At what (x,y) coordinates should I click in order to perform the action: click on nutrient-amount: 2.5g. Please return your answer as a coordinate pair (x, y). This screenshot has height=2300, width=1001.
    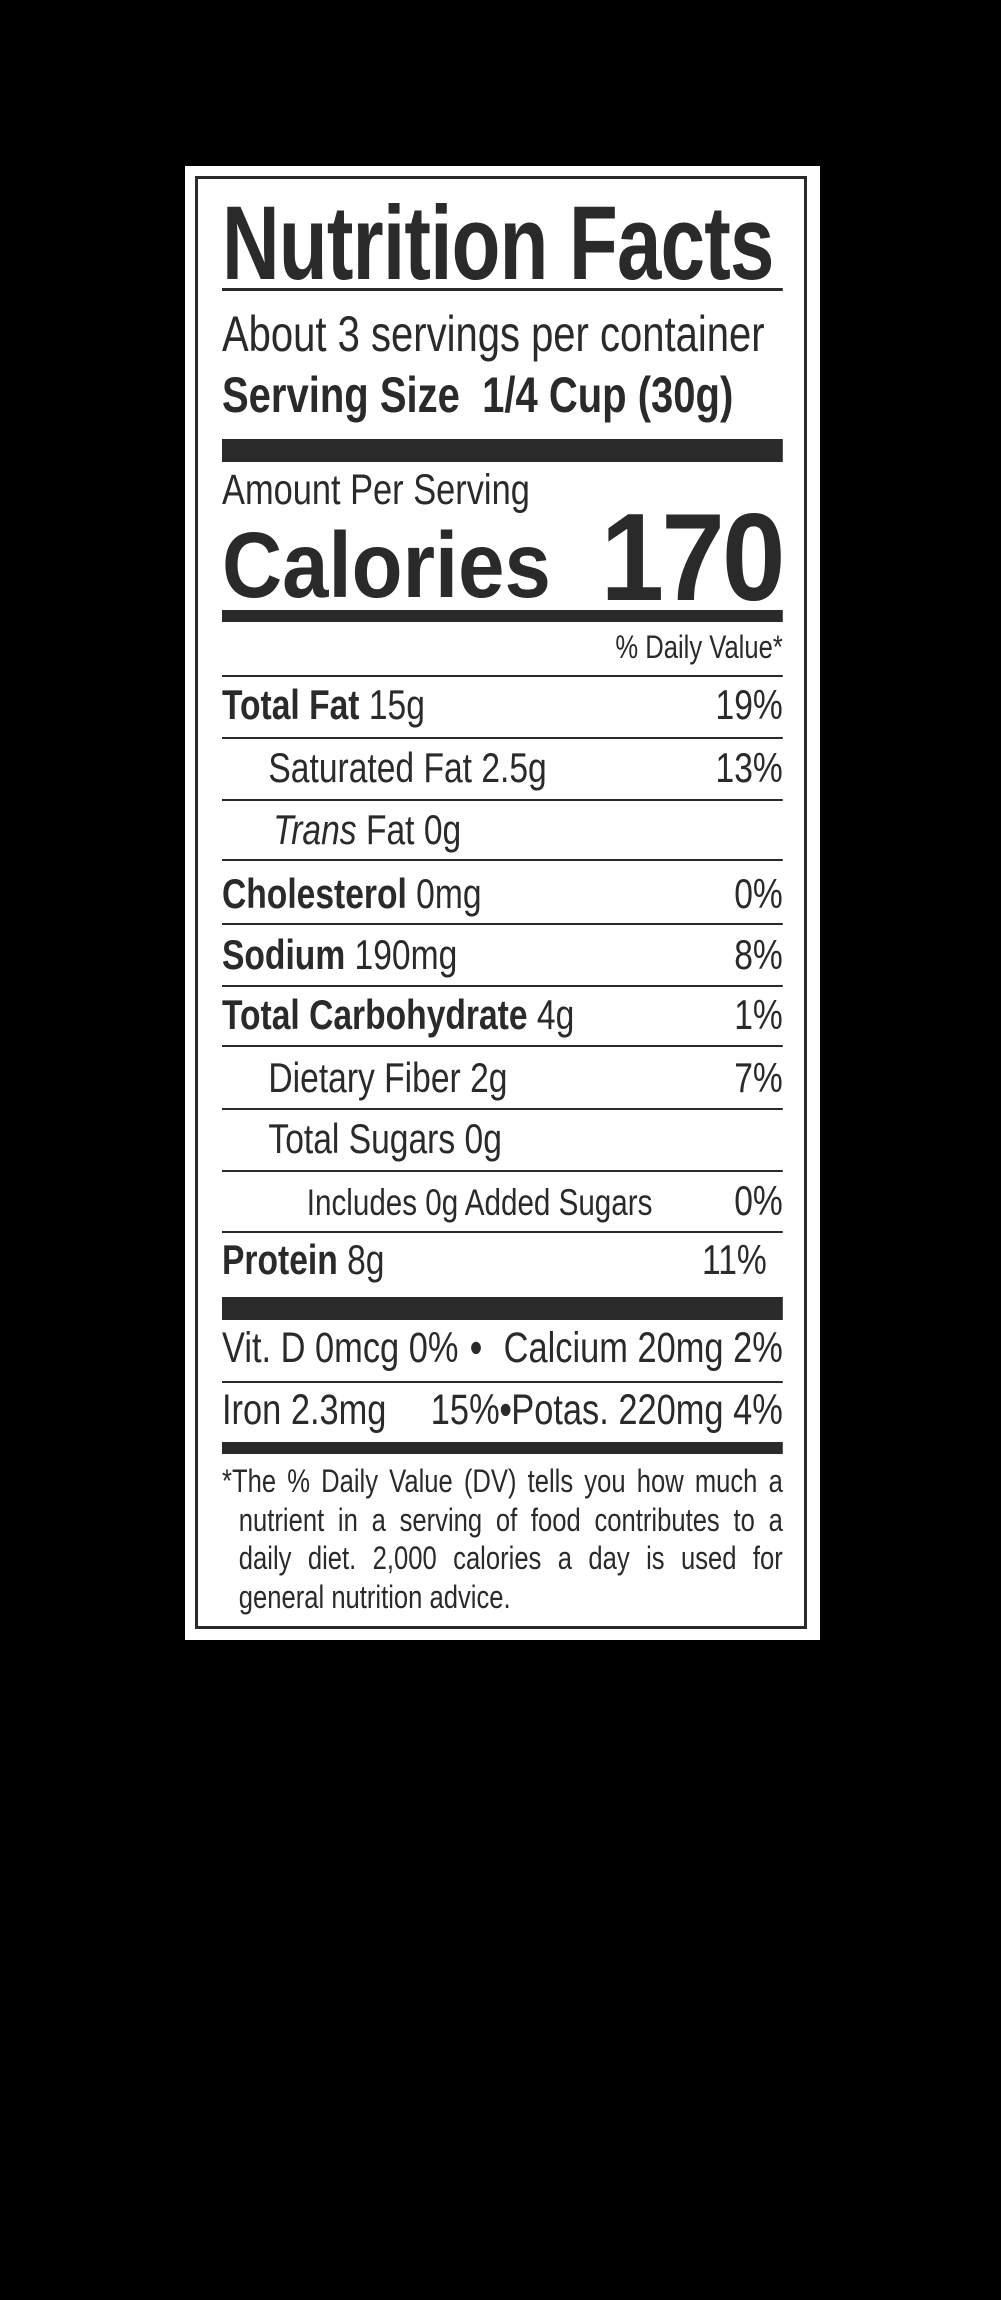
    Looking at the image, I should click on (514, 767).